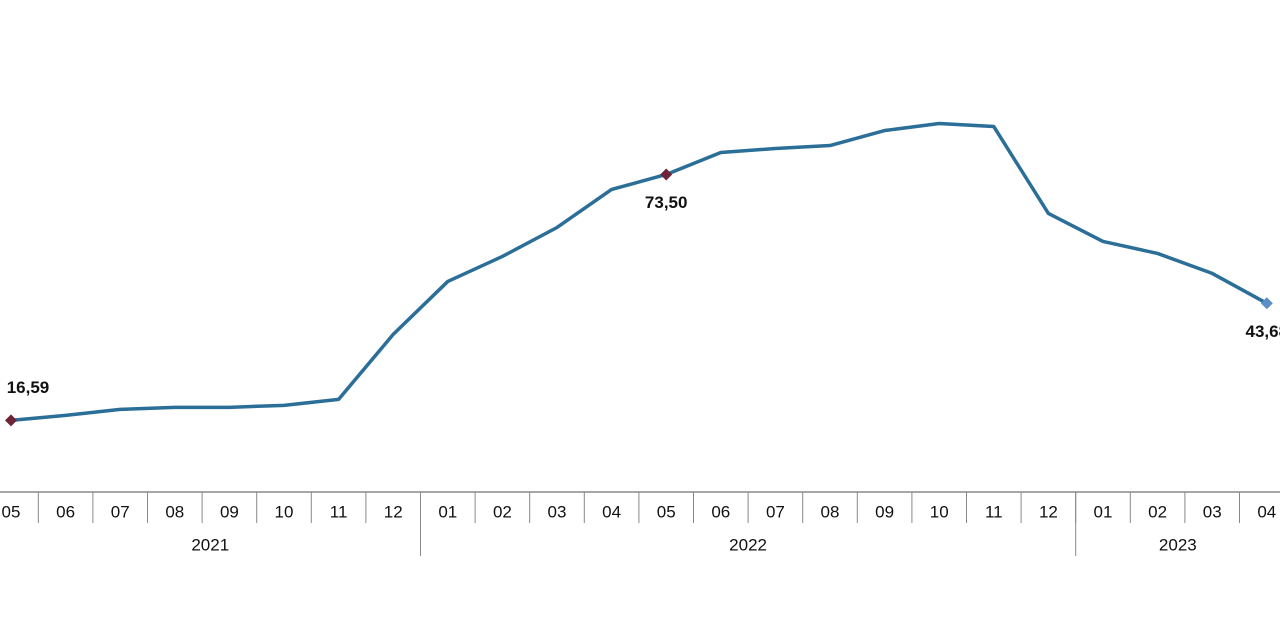  I want to click on value-label: 43,68, so click(1263, 331).